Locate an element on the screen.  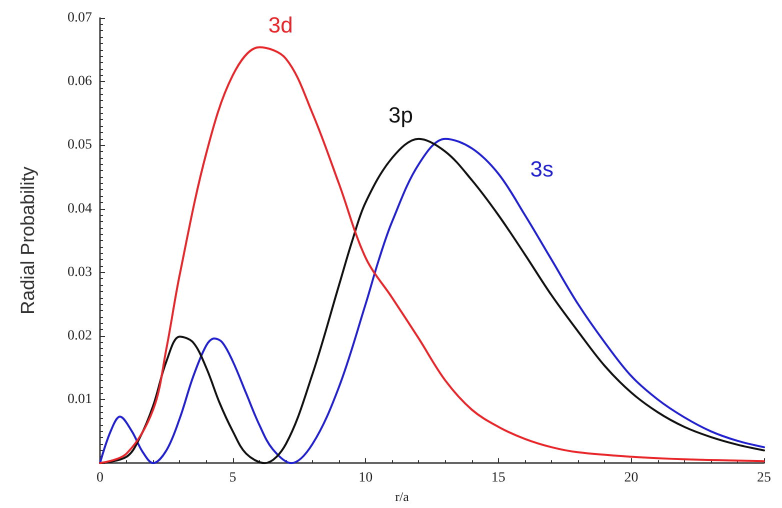
y-tick-label: 0.03 is located at coordinates (80, 272).